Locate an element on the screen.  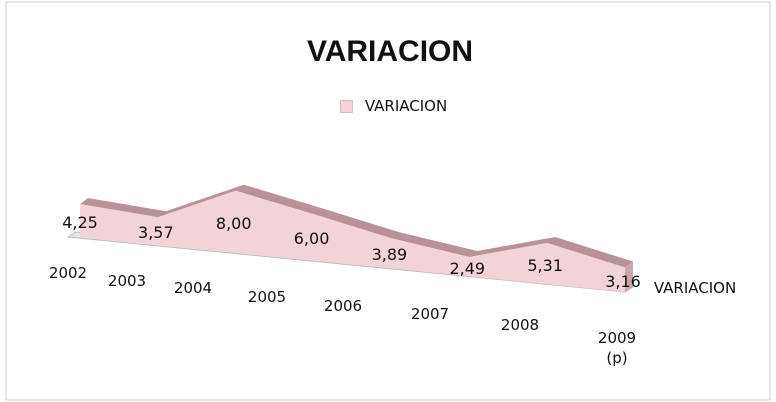
data-label: 3,16 is located at coordinates (623, 281).